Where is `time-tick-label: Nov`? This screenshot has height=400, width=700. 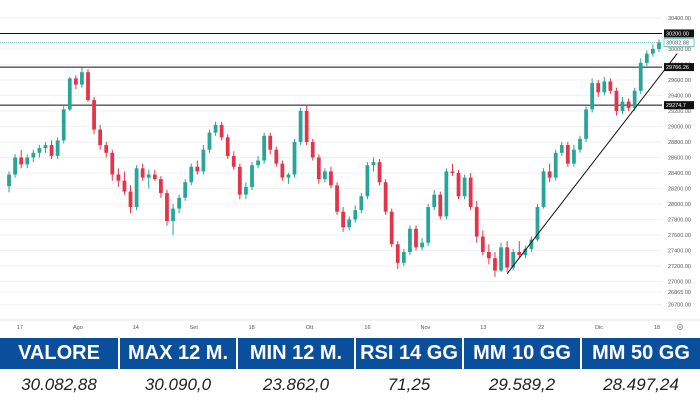 time-tick-label: Nov is located at coordinates (425, 328).